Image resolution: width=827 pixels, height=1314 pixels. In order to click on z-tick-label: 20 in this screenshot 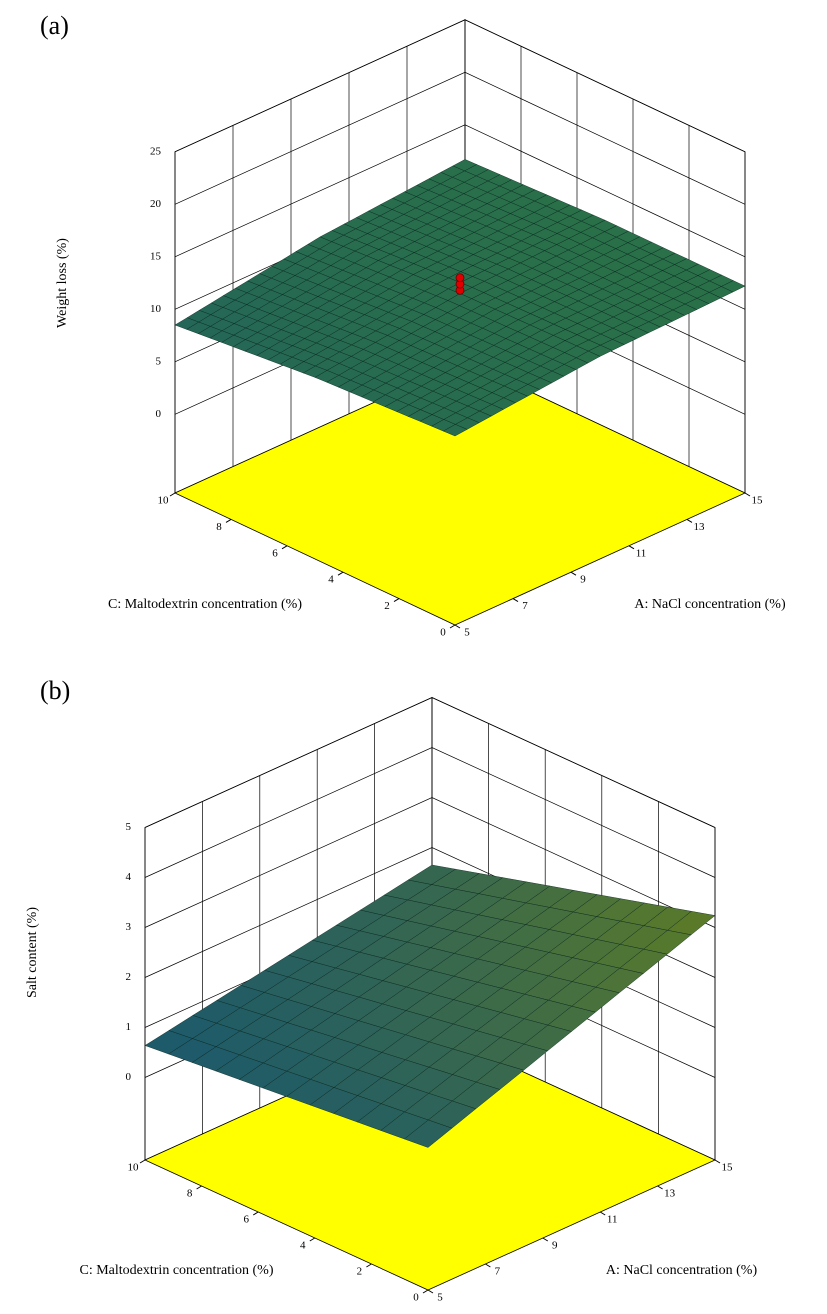, I will do `click(156, 204)`.